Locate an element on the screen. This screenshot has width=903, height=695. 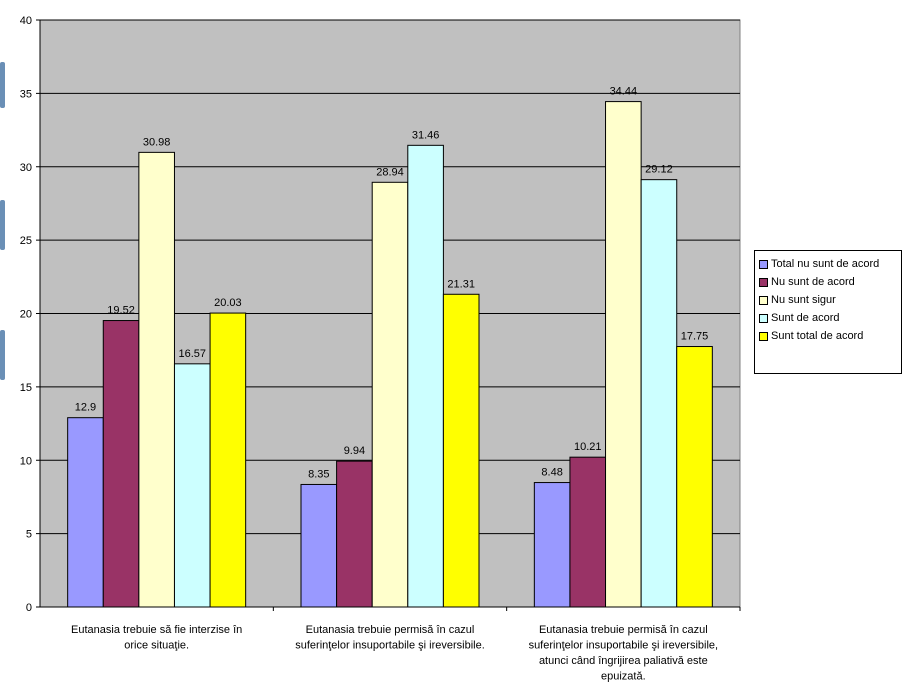
data-label: 31.46 is located at coordinates (426, 135).